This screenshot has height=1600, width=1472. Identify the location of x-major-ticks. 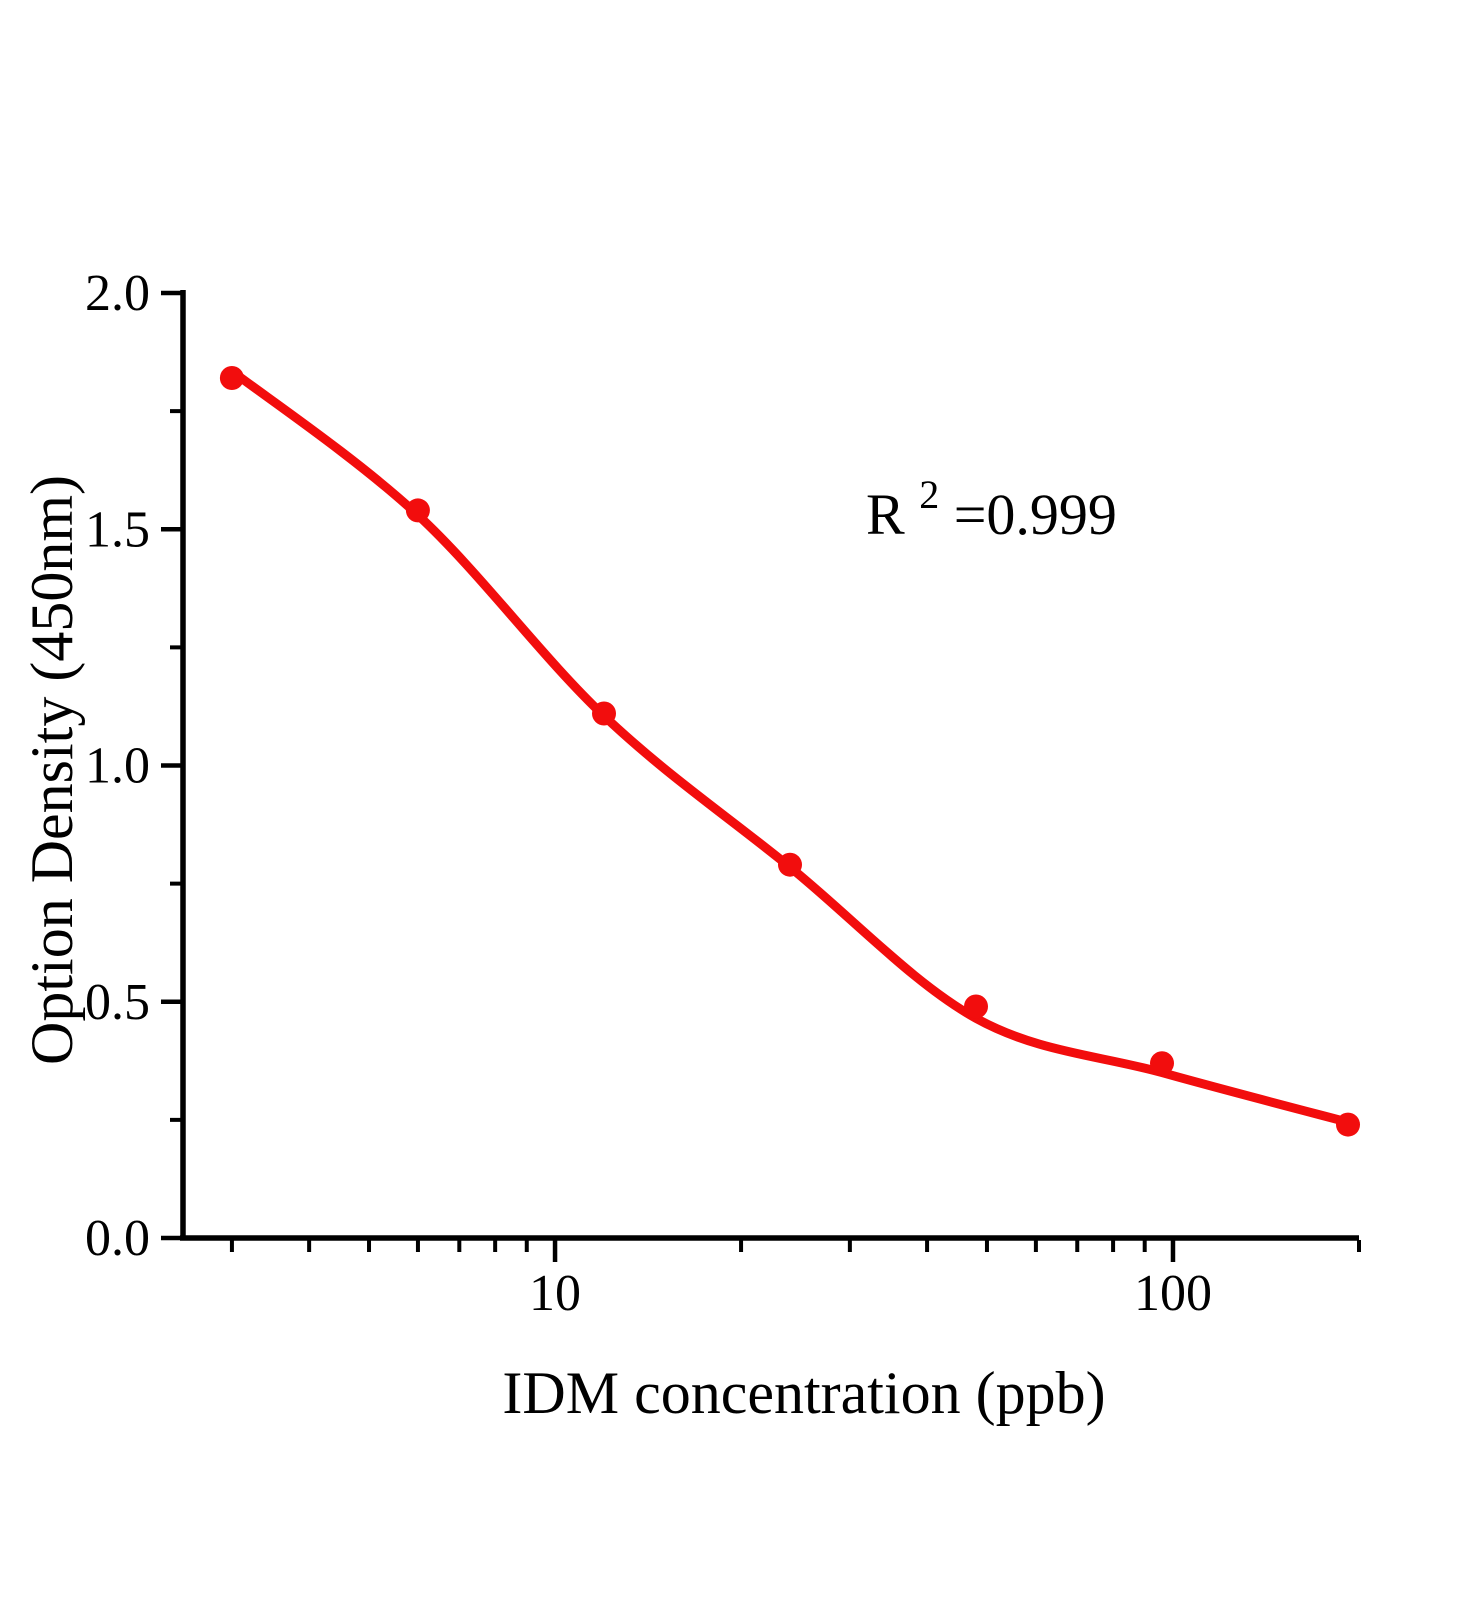
(864, 1251).